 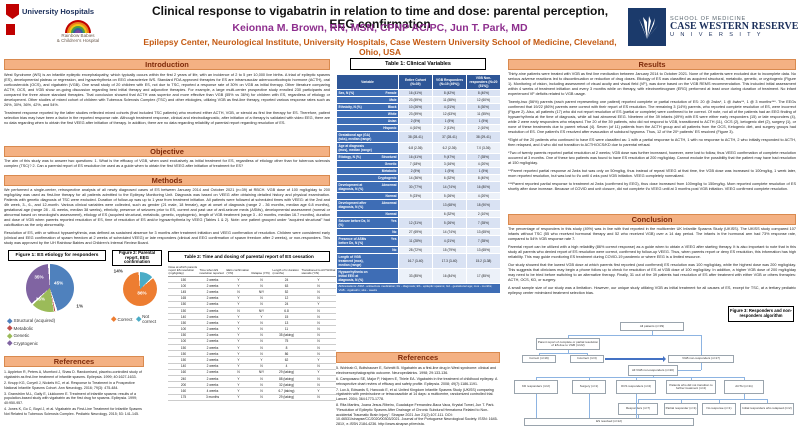 I want to click on figure2: 14% 86% Correct Not correct, so click(x=137, y=296).